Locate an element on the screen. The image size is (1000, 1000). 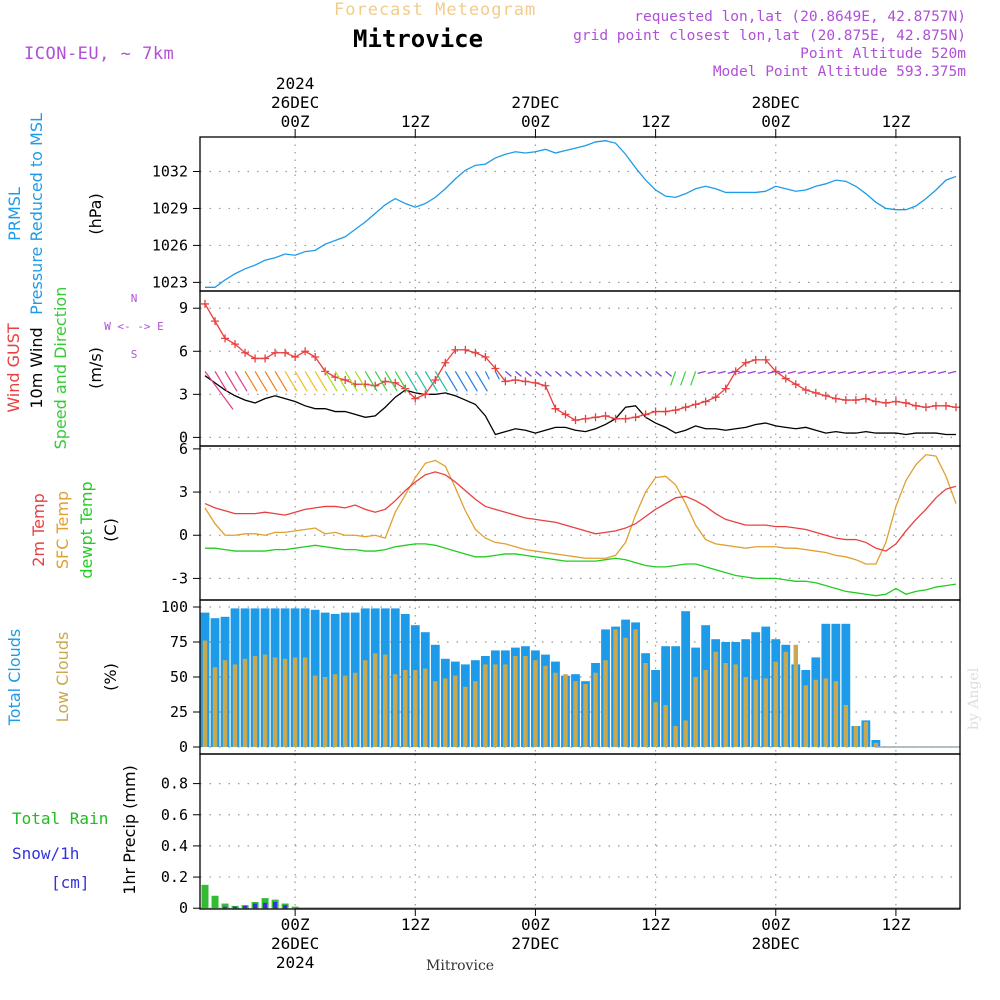
time-label-bottom: 00Z is located at coordinates (535, 924).